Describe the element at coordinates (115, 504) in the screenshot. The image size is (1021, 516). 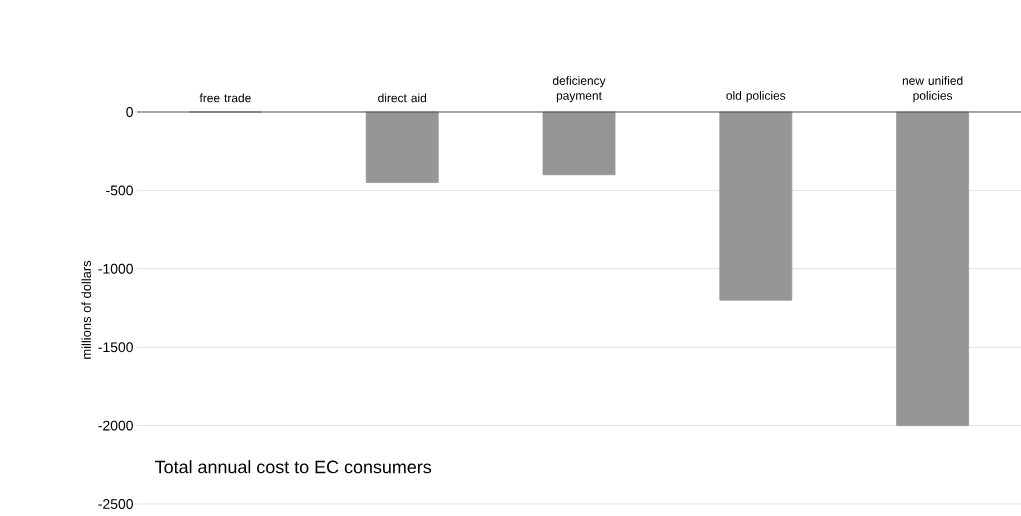
I see `y-tick-label: -2500` at that location.